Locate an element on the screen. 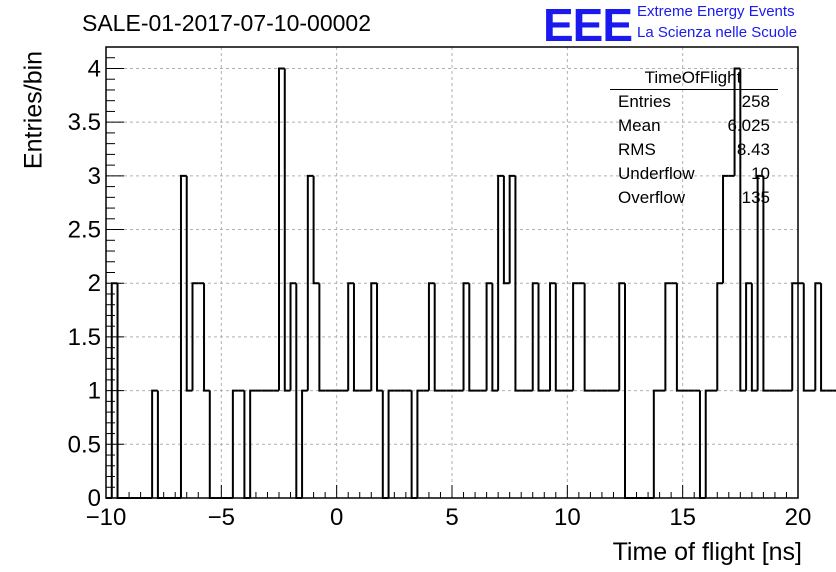 This screenshot has width=836, height=572. y-tick-label: 2.5 is located at coordinates (84, 230).